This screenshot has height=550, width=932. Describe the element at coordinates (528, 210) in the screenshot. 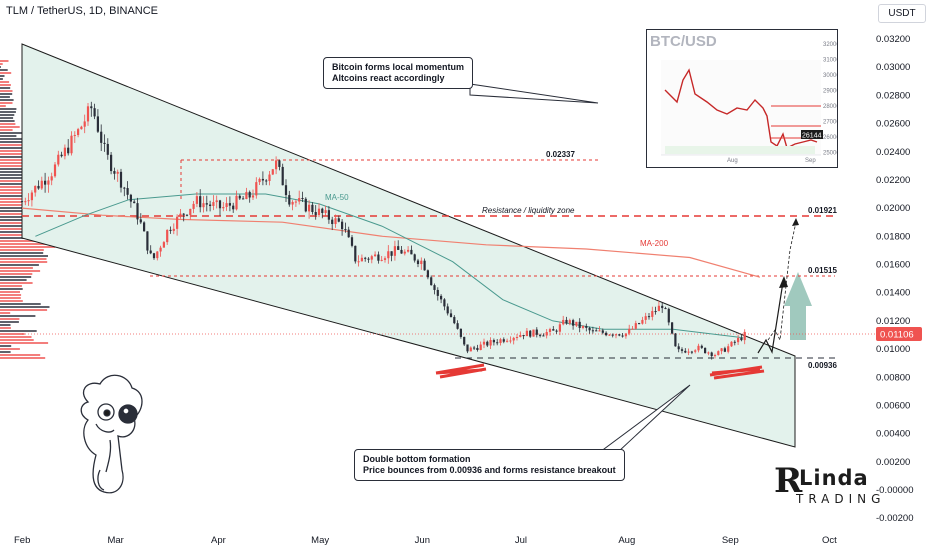

I see `resistance-zone-label: Resistance / liquidity zone` at that location.